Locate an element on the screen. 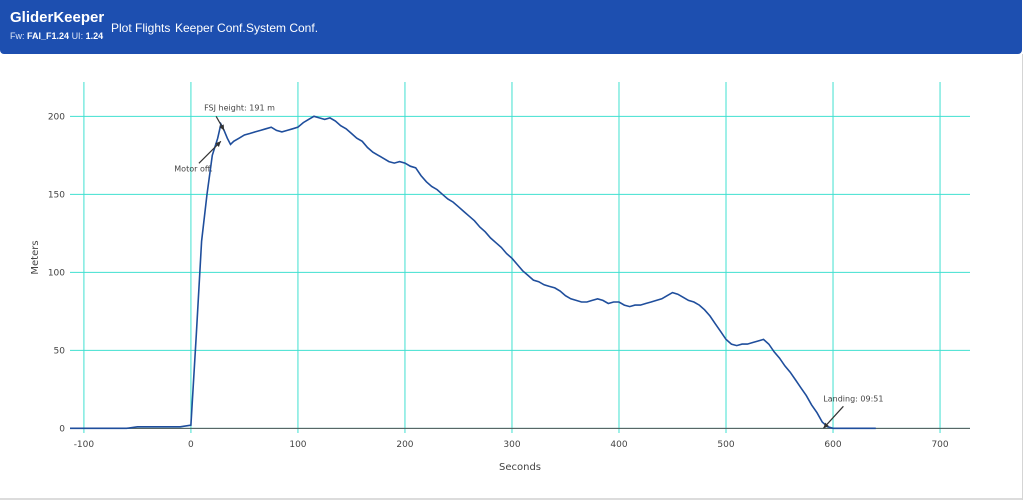  x-tick-label: 600 is located at coordinates (832, 445).